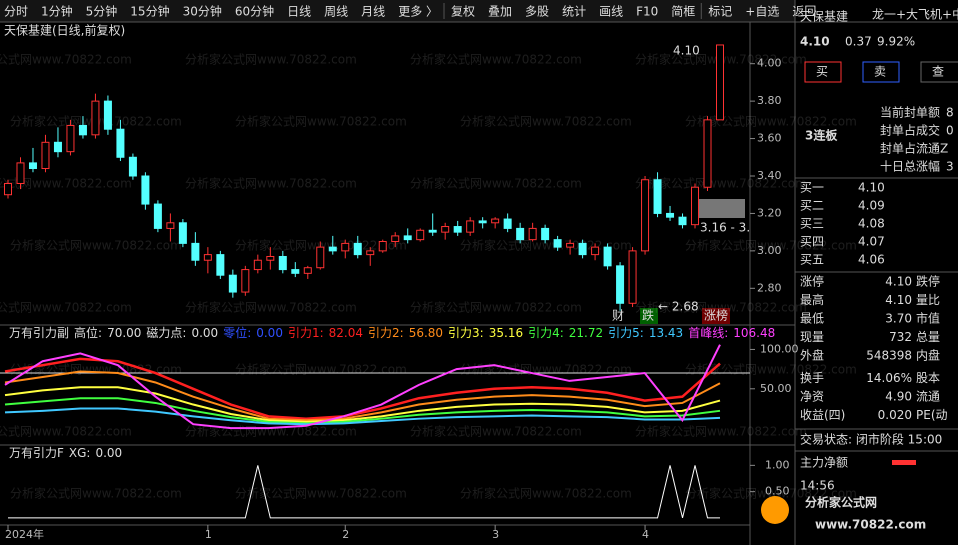 The height and width of the screenshot is (545, 958). I want to click on toolbar-tab: 叠加, so click(500, 12).